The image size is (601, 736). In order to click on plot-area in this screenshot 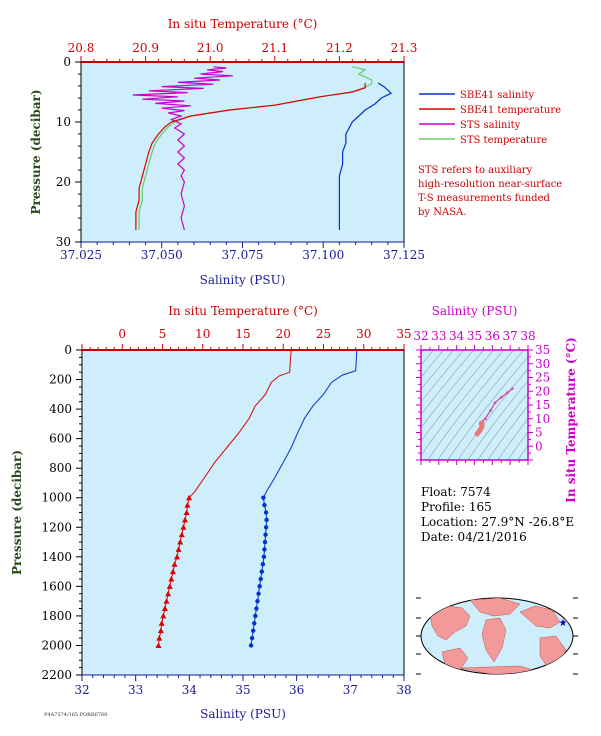, I will do `click(242, 152)`.